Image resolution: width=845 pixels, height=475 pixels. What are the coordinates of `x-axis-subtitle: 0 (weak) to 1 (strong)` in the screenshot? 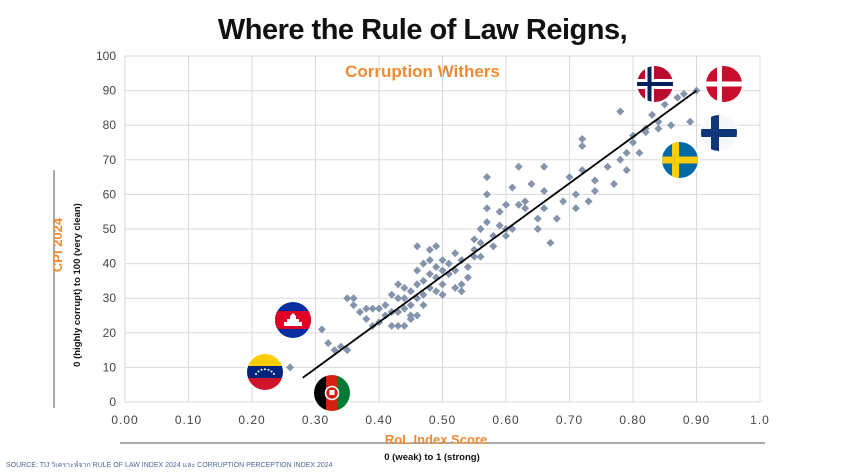 It's located at (432, 457).